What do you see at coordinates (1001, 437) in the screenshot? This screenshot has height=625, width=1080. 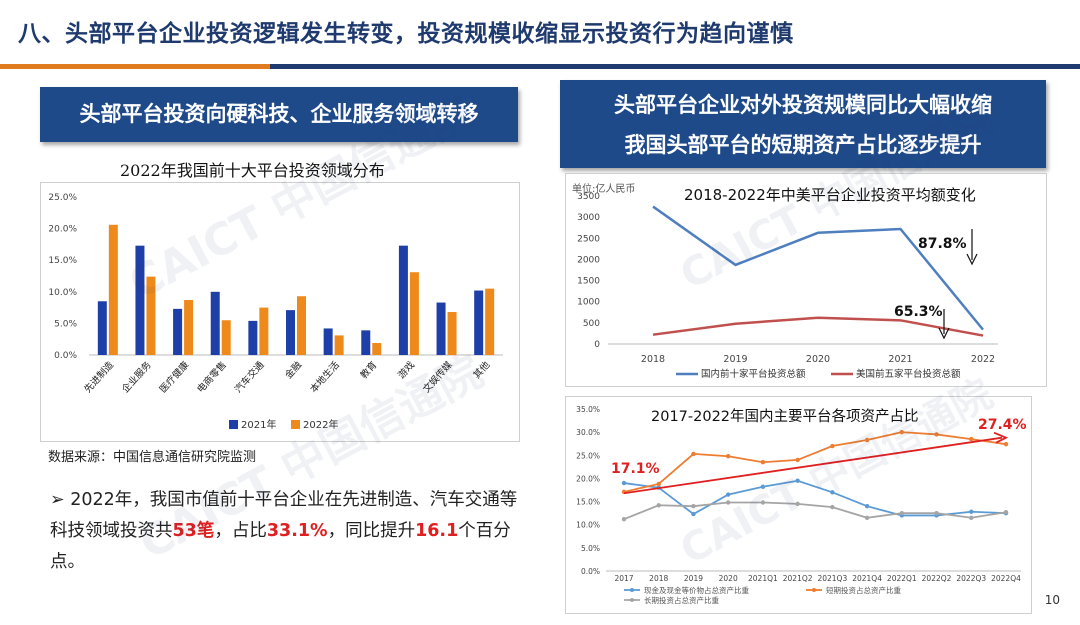 I see `asset-trend-arrowhead` at bounding box center [1001, 437].